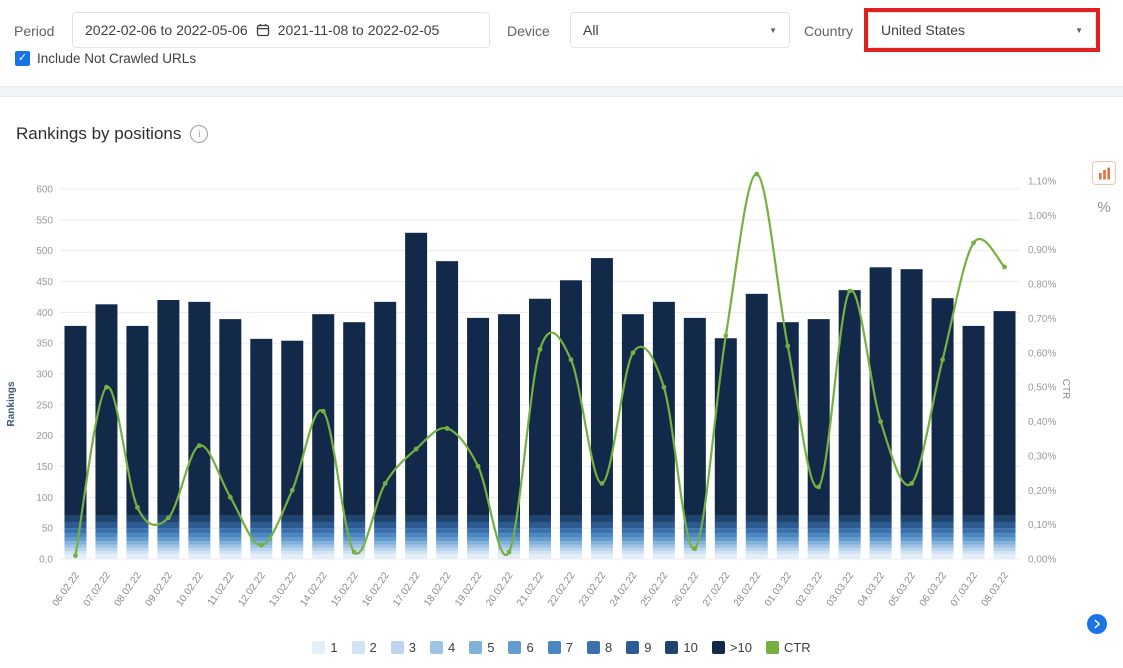  What do you see at coordinates (872, 589) in the screenshot?
I see `svg-text: 04.03.22` at bounding box center [872, 589].